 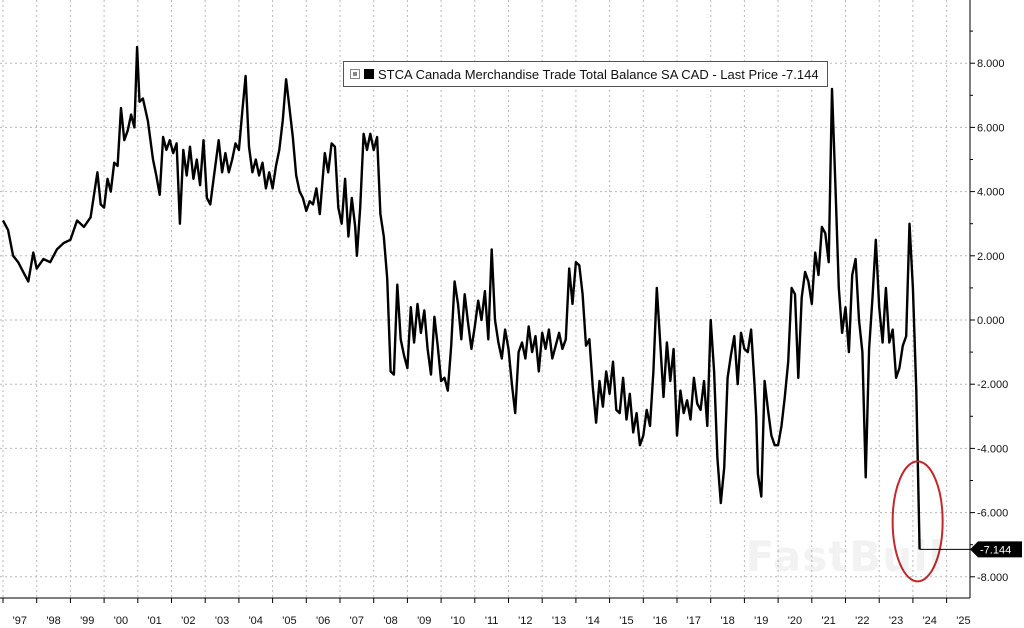 What do you see at coordinates (991, 257) in the screenshot?
I see `y-tick-label: 2.000` at bounding box center [991, 257].